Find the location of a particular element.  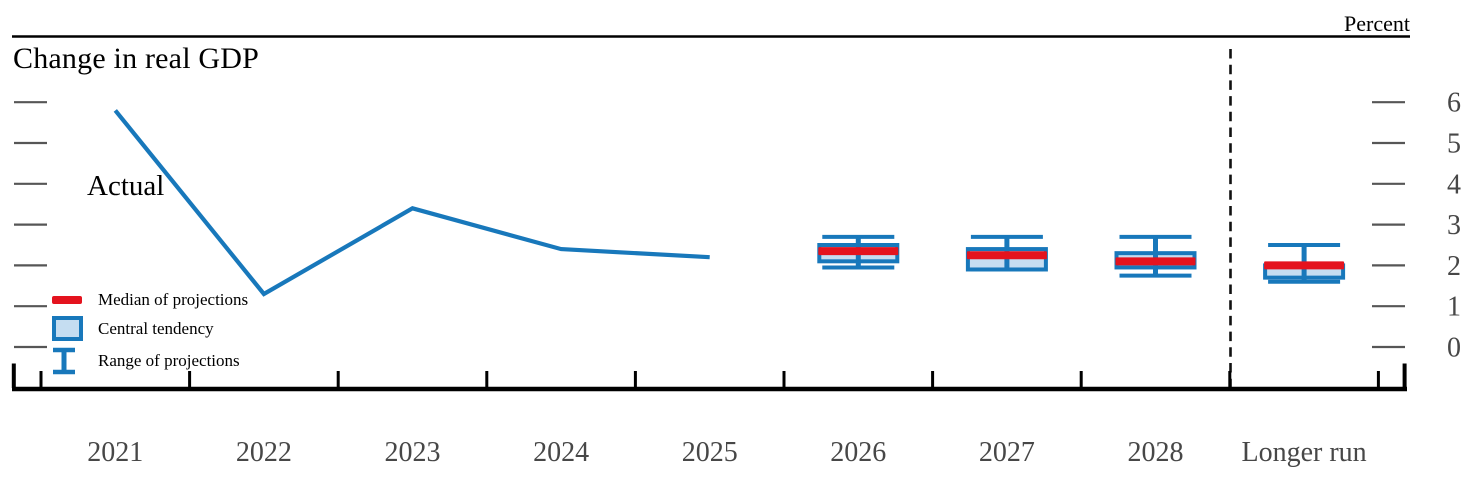

range-whisker-icon is located at coordinates (64, 361).